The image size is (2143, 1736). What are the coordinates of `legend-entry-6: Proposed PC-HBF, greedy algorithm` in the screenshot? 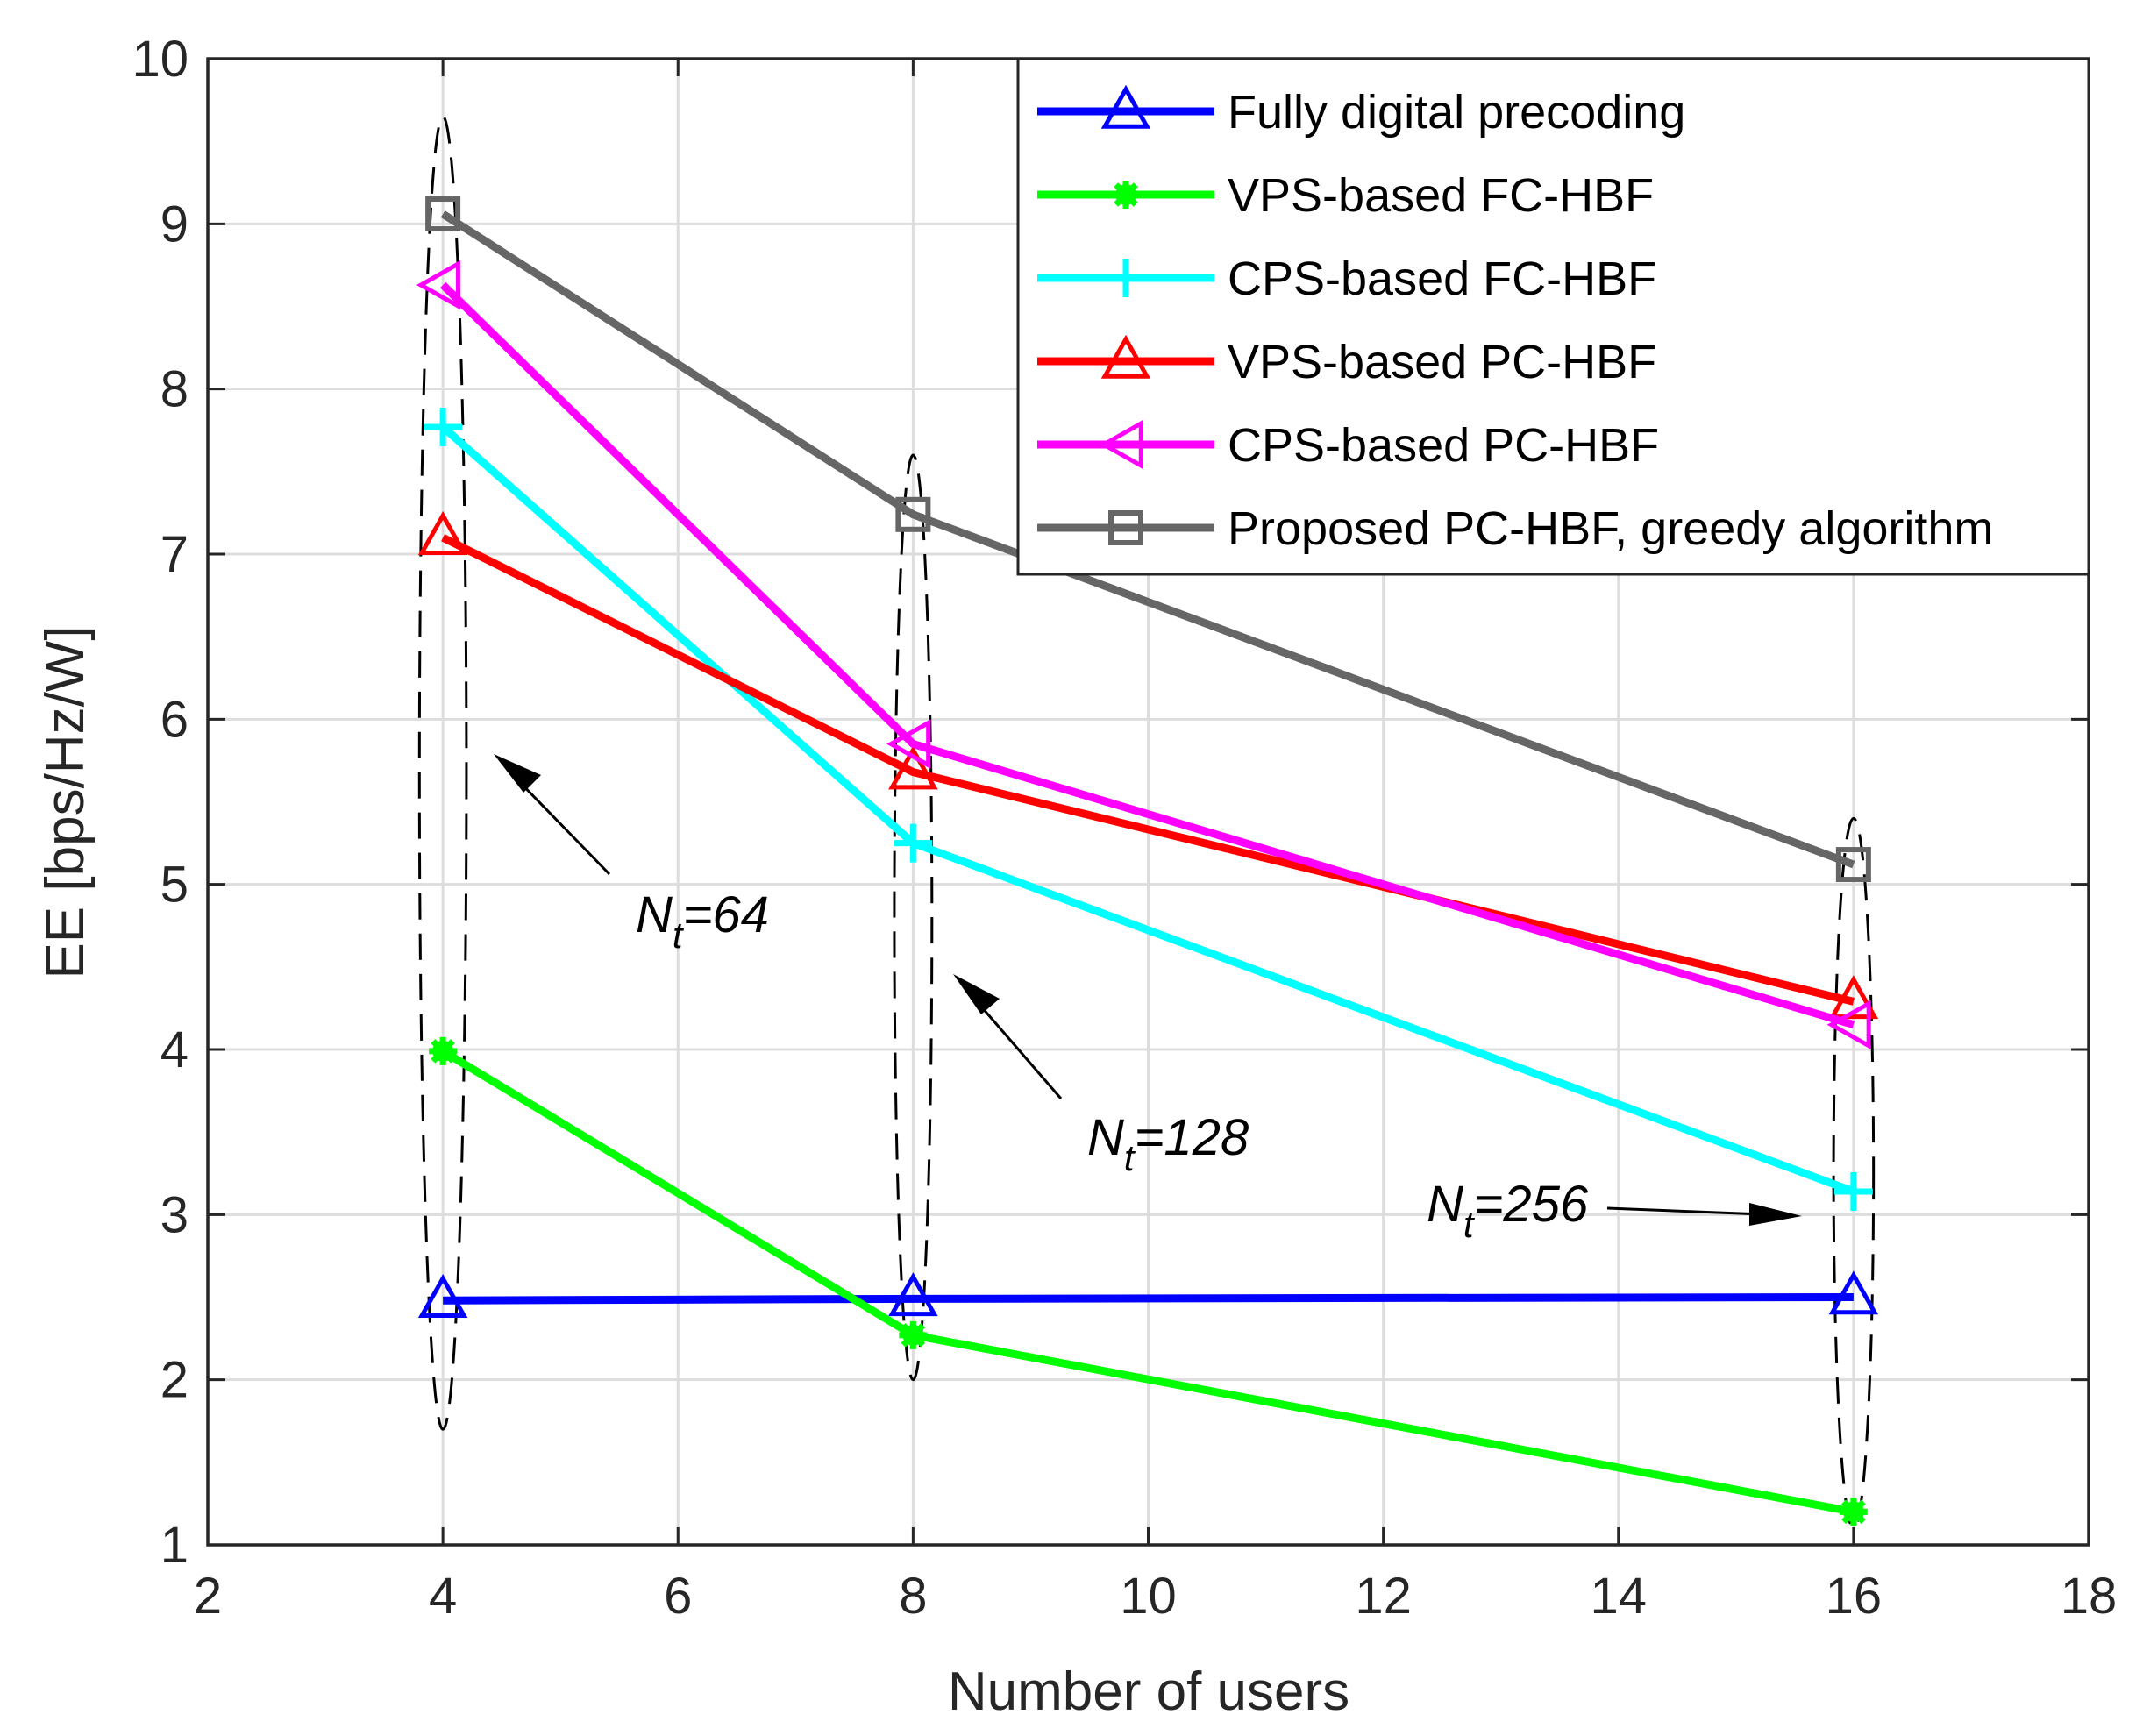 It's located at (1515, 528).